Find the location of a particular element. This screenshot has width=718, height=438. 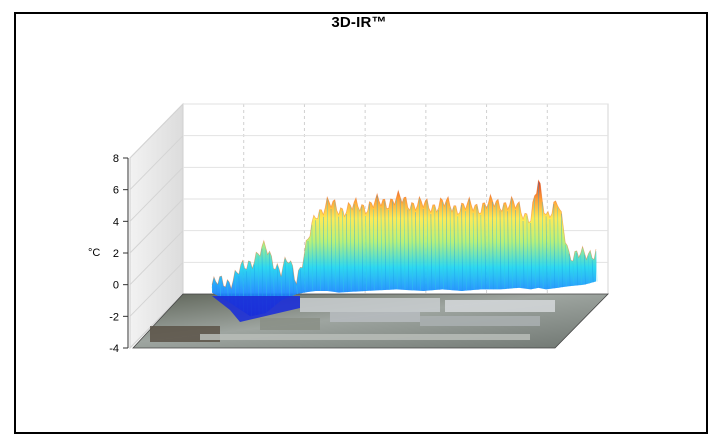

frame-edge is located at coordinates (713, 225).